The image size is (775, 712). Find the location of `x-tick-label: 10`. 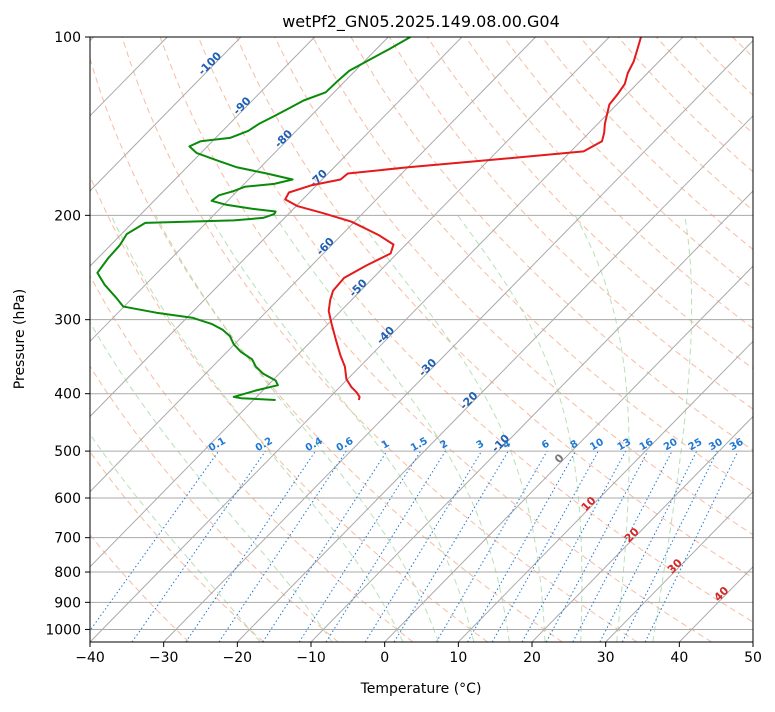

x-tick-label: 10 is located at coordinates (458, 658).